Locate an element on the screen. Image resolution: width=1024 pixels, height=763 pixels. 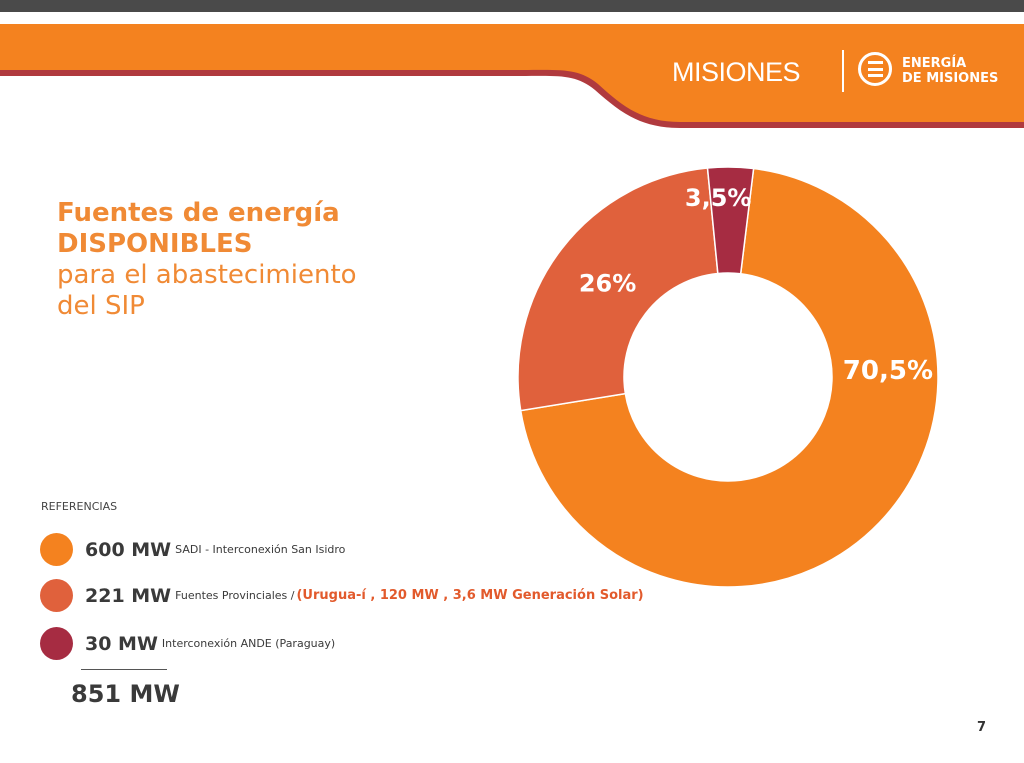
title-line2: DISPONIBLES is located at coordinates (155, 244).